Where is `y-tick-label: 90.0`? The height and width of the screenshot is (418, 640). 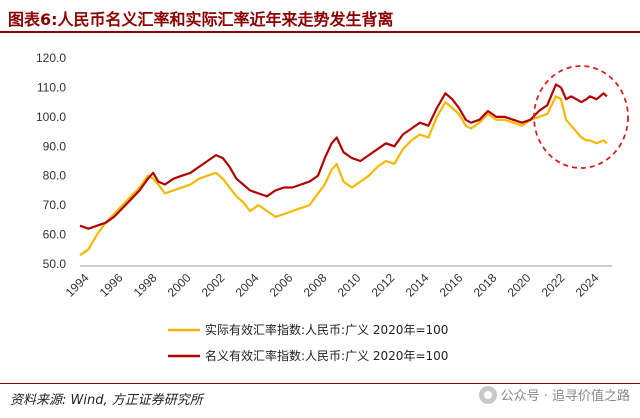 y-tick-label: 90.0 is located at coordinates (55, 146).